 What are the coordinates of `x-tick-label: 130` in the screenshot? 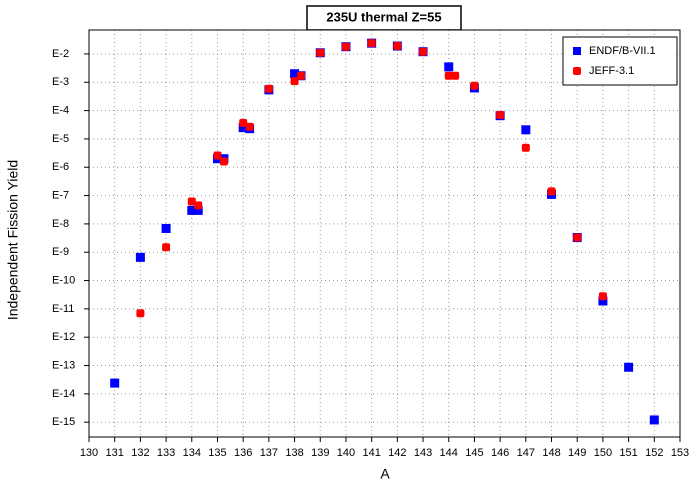 It's located at (89, 453).